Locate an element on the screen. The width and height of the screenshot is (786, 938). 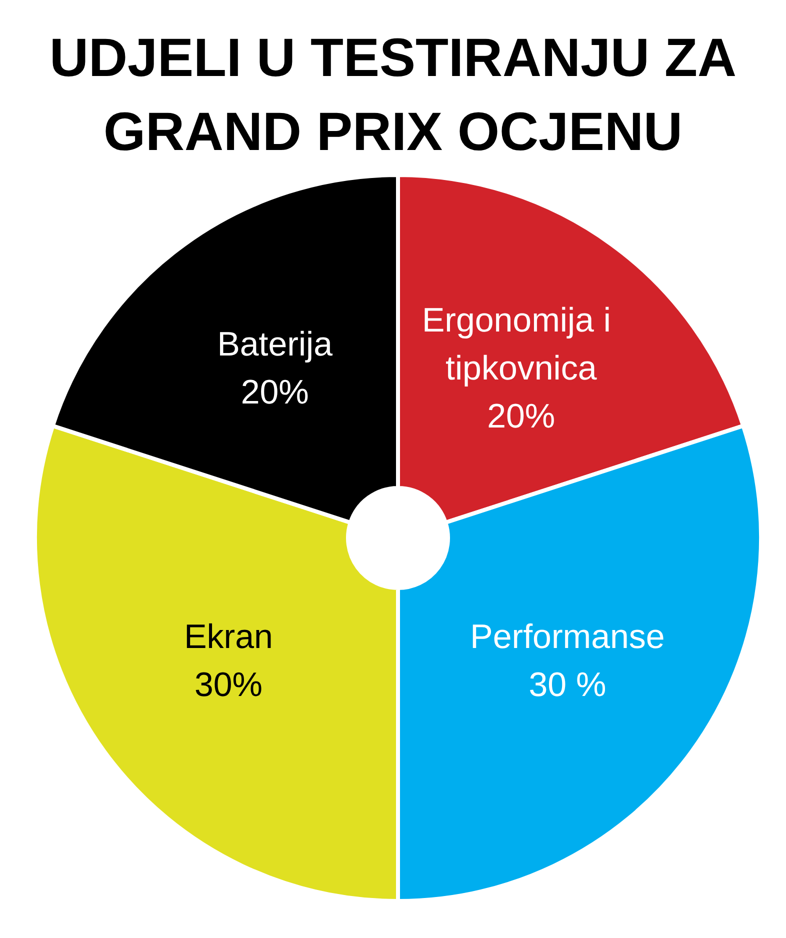
slice-label: Ergonomija i tipkovnica is located at coordinates (521, 345).